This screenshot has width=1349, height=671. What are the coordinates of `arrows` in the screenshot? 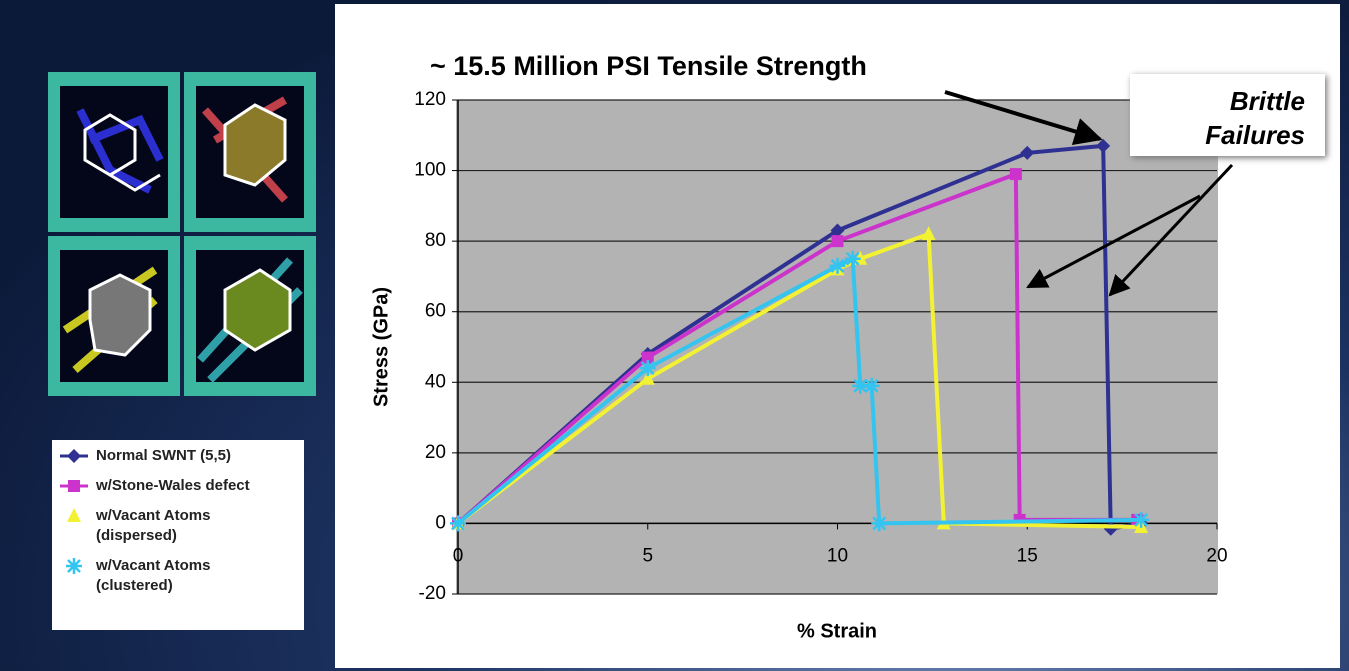 It's located at (1089, 193).